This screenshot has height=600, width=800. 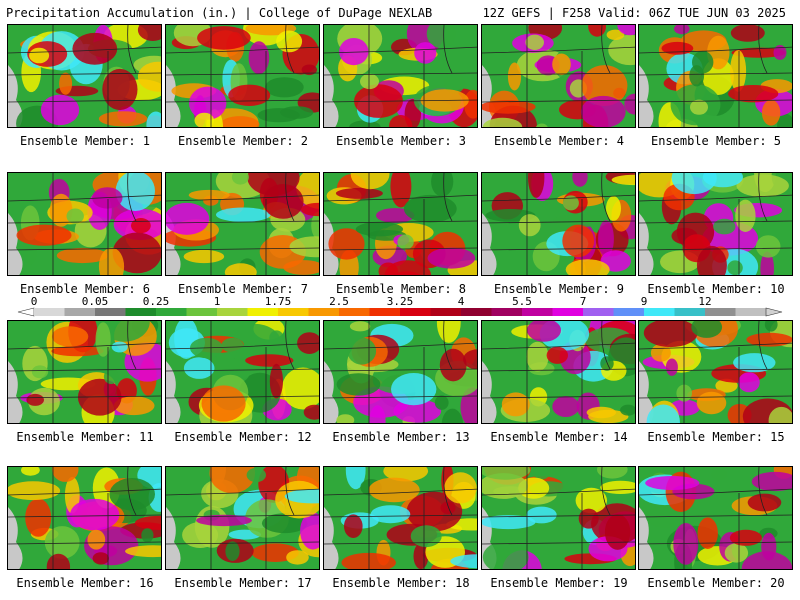 I want to click on colorbar-label: 1.75, so click(x=278, y=301).